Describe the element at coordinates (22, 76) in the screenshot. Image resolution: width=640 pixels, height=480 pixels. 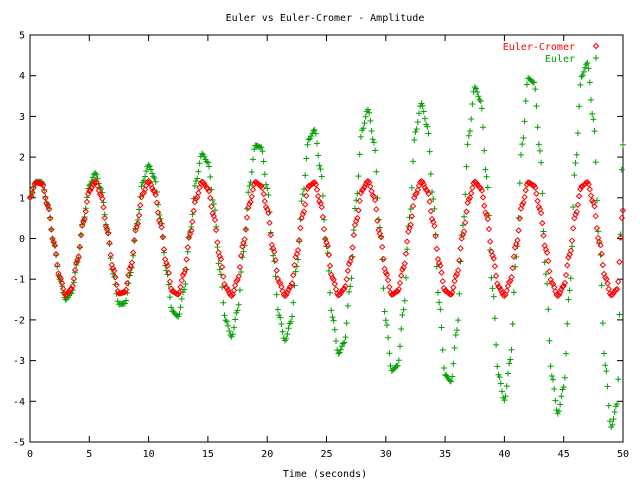
I see `y-tick-label: 4` at that location.